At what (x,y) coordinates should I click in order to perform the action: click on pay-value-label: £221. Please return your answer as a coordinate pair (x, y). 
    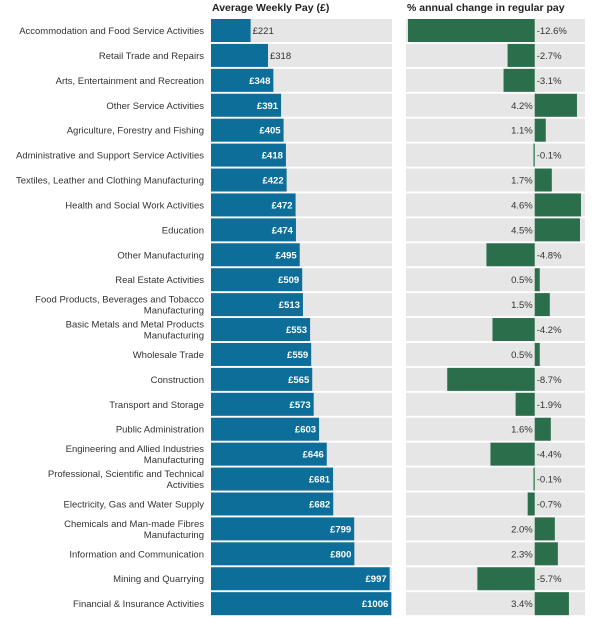
    Looking at the image, I should click on (263, 31).